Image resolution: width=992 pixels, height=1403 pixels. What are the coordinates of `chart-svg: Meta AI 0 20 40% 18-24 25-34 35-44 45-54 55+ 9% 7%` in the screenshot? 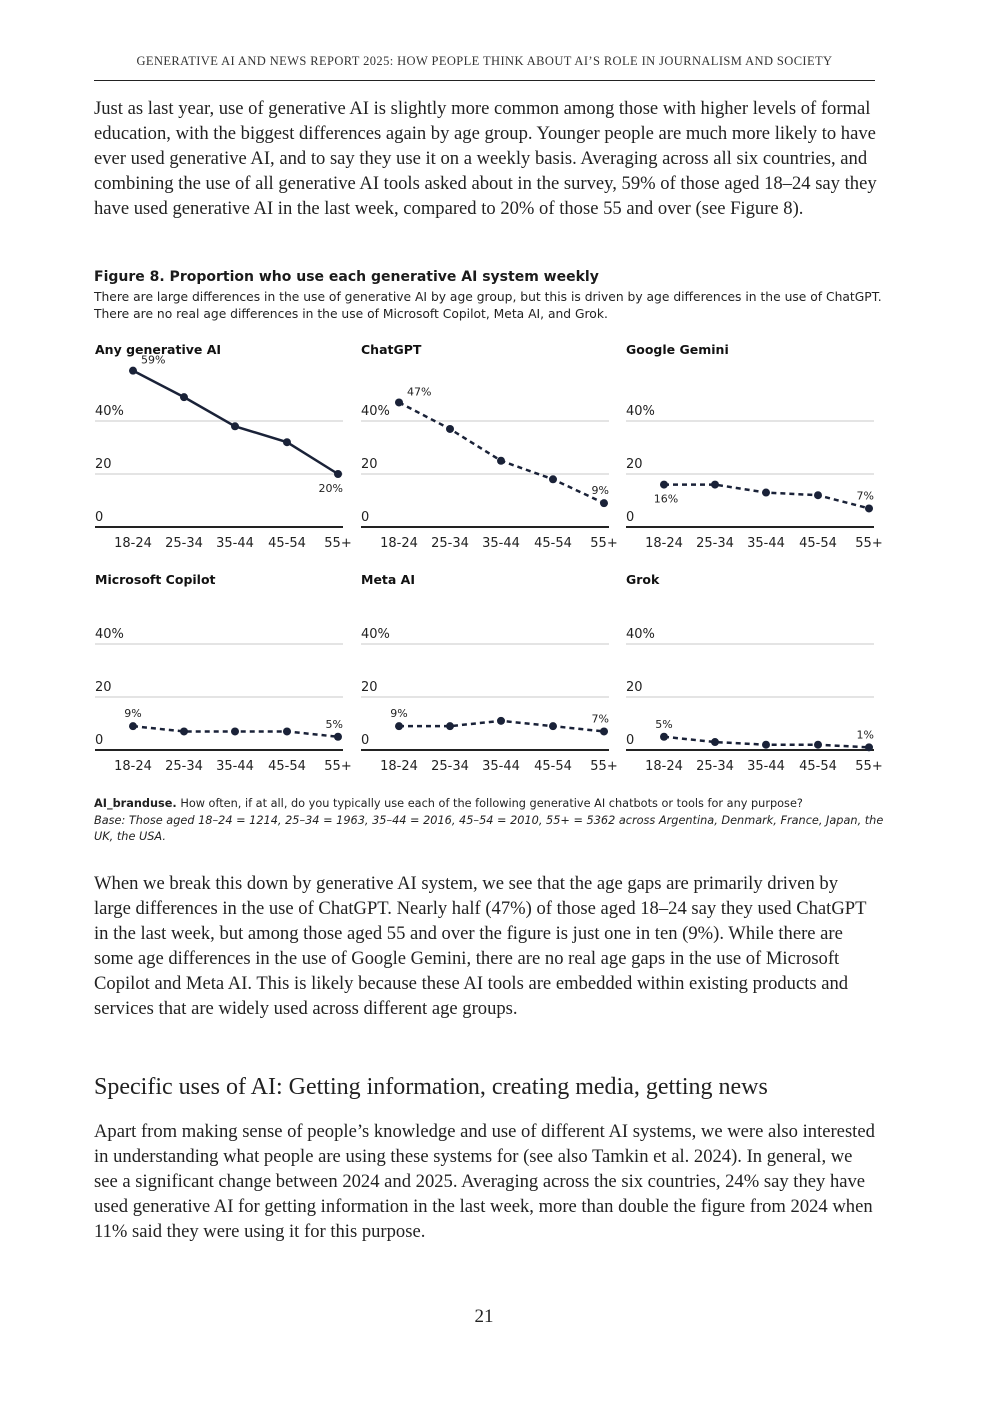 It's located at (489, 673).